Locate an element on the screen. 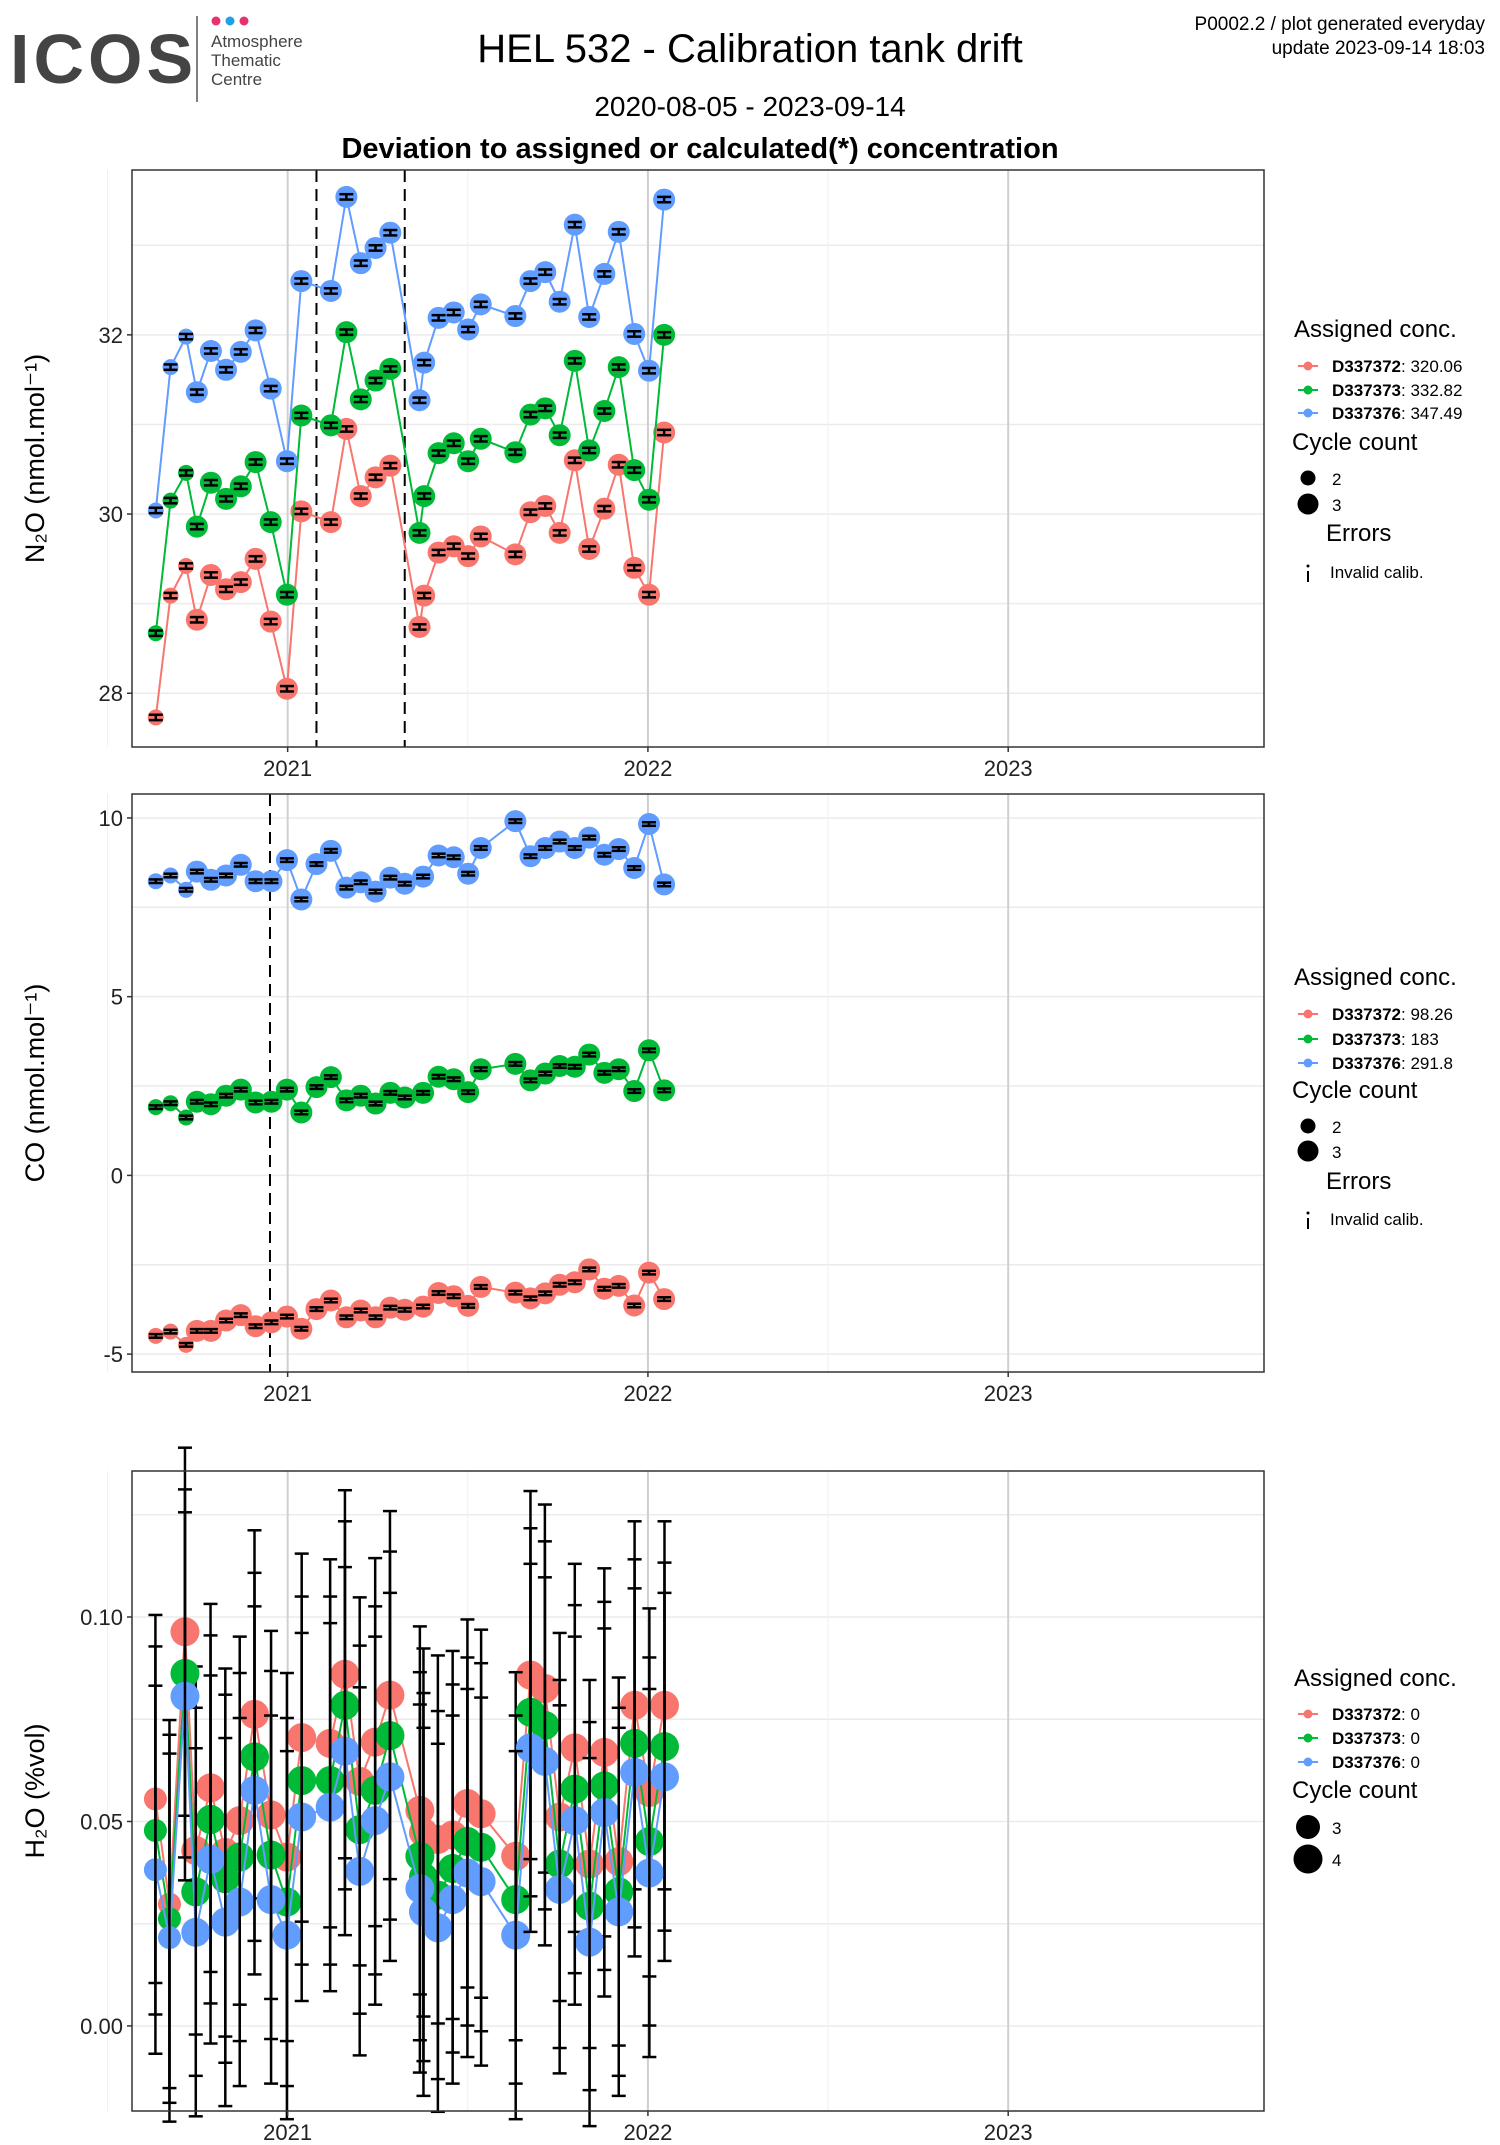 This screenshot has width=1500, height=2145. legend-key-point is located at coordinates (1308, 390).